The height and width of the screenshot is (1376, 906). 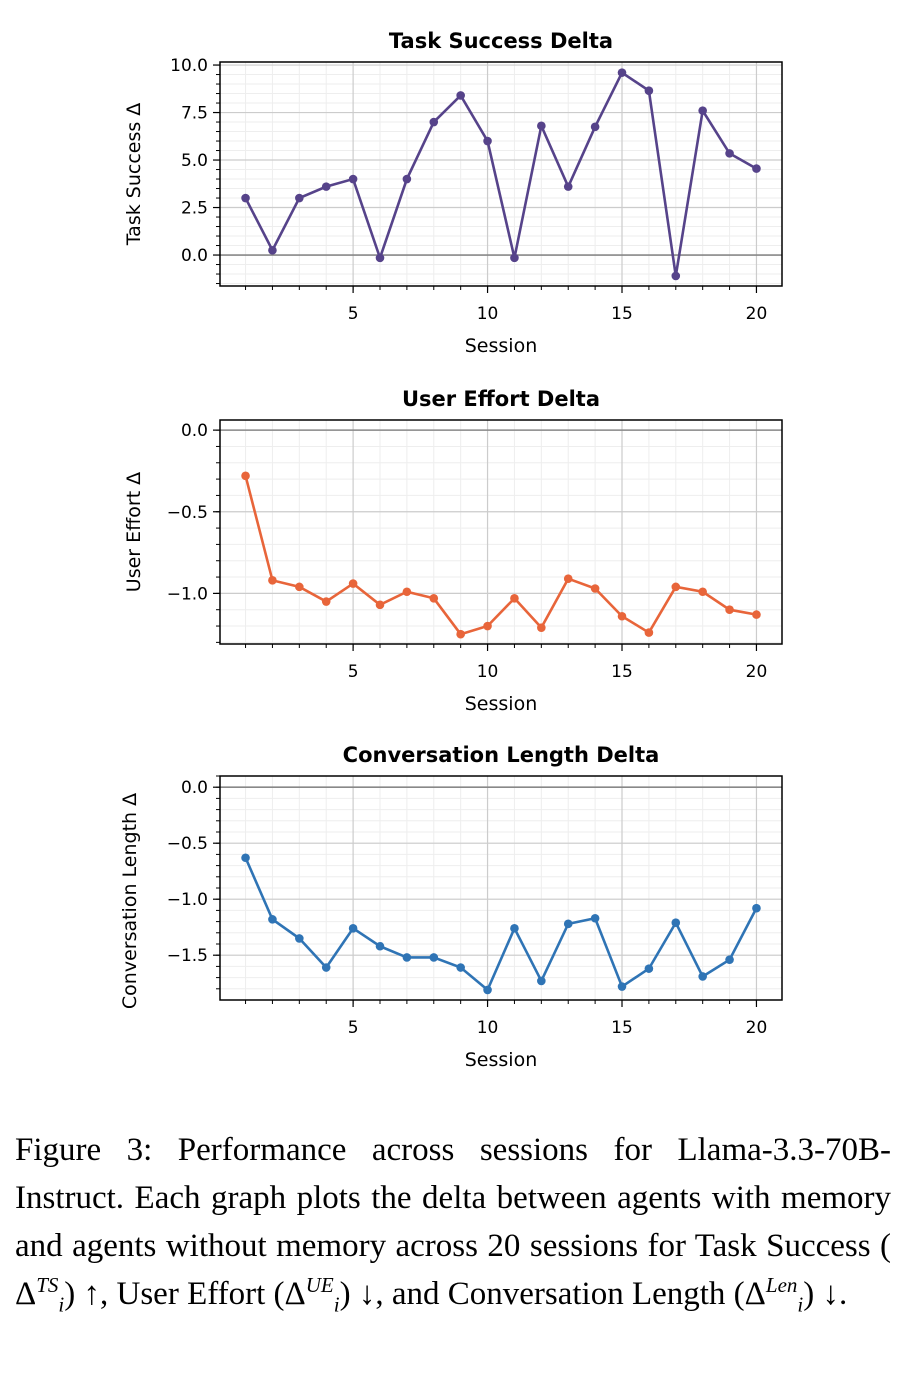 What do you see at coordinates (501, 399) in the screenshot?
I see `chart-title: User Effort Delta` at bounding box center [501, 399].